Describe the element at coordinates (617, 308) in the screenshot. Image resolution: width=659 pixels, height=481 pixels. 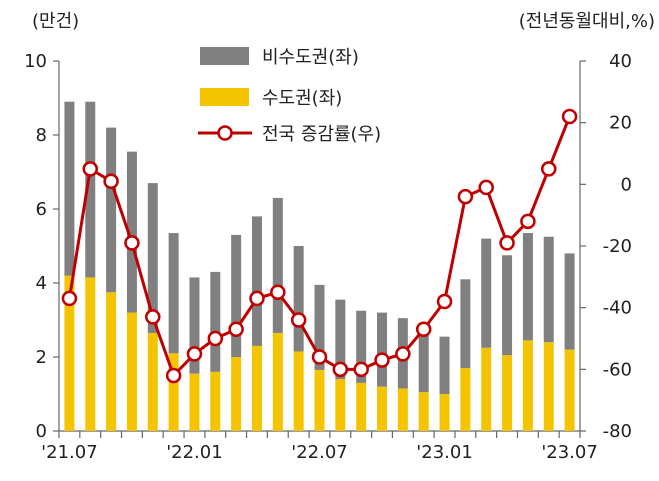
I see `right-tick-label: -40` at that location.